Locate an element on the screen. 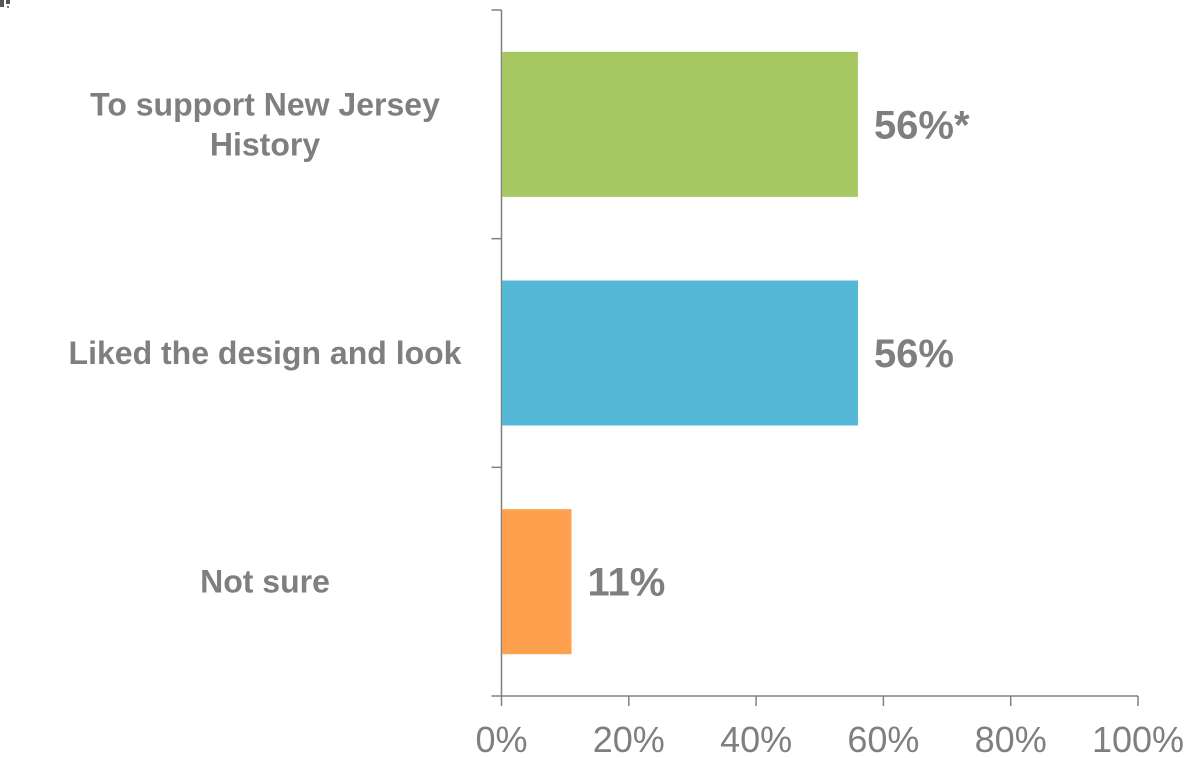 The height and width of the screenshot is (758, 1190). bar-to-support-new-jersey-history is located at coordinates (680, 124).